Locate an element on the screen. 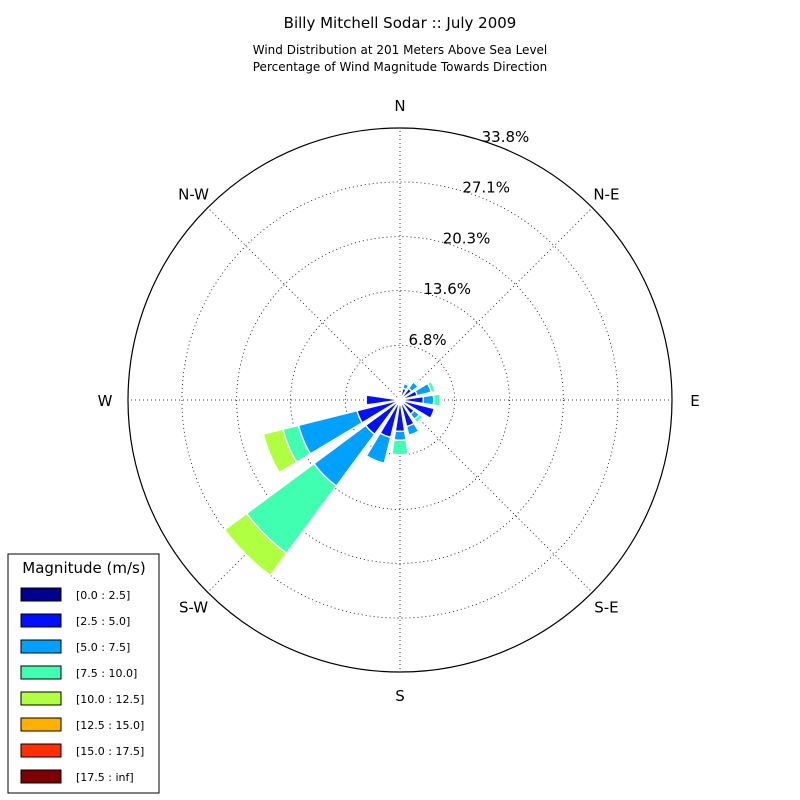 The image size is (800, 800). legend-label-7: [15.0 : 17.5] is located at coordinates (110, 751).